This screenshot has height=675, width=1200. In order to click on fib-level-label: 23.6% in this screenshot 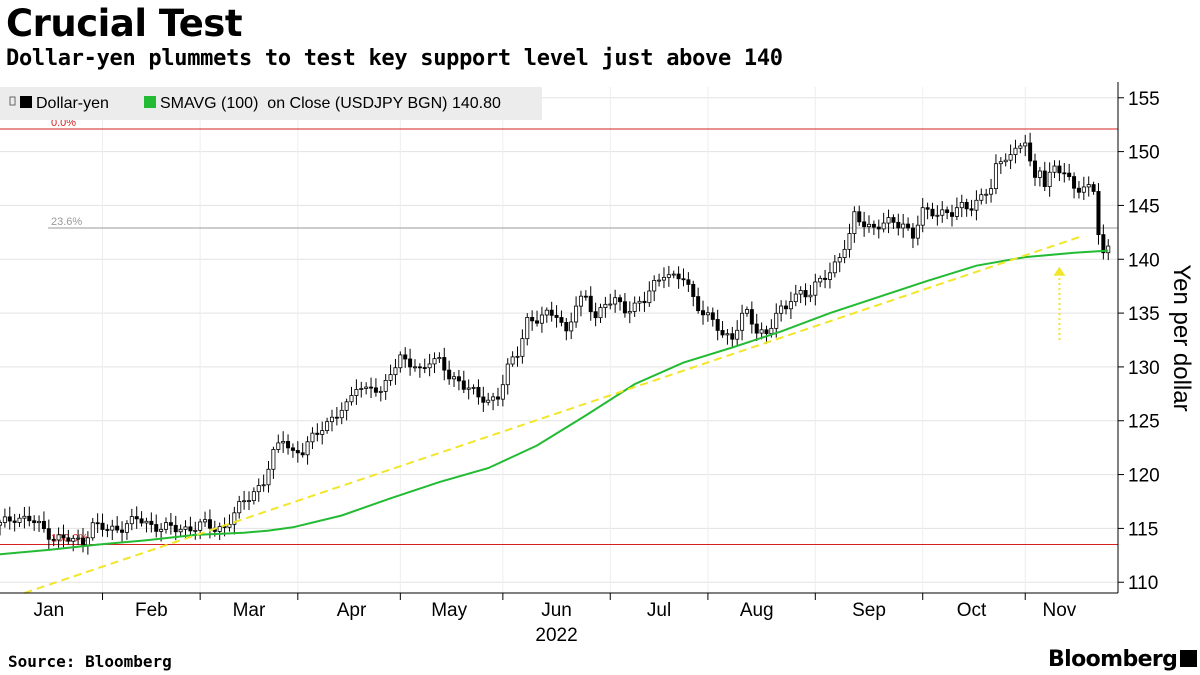, I will do `click(66, 222)`.